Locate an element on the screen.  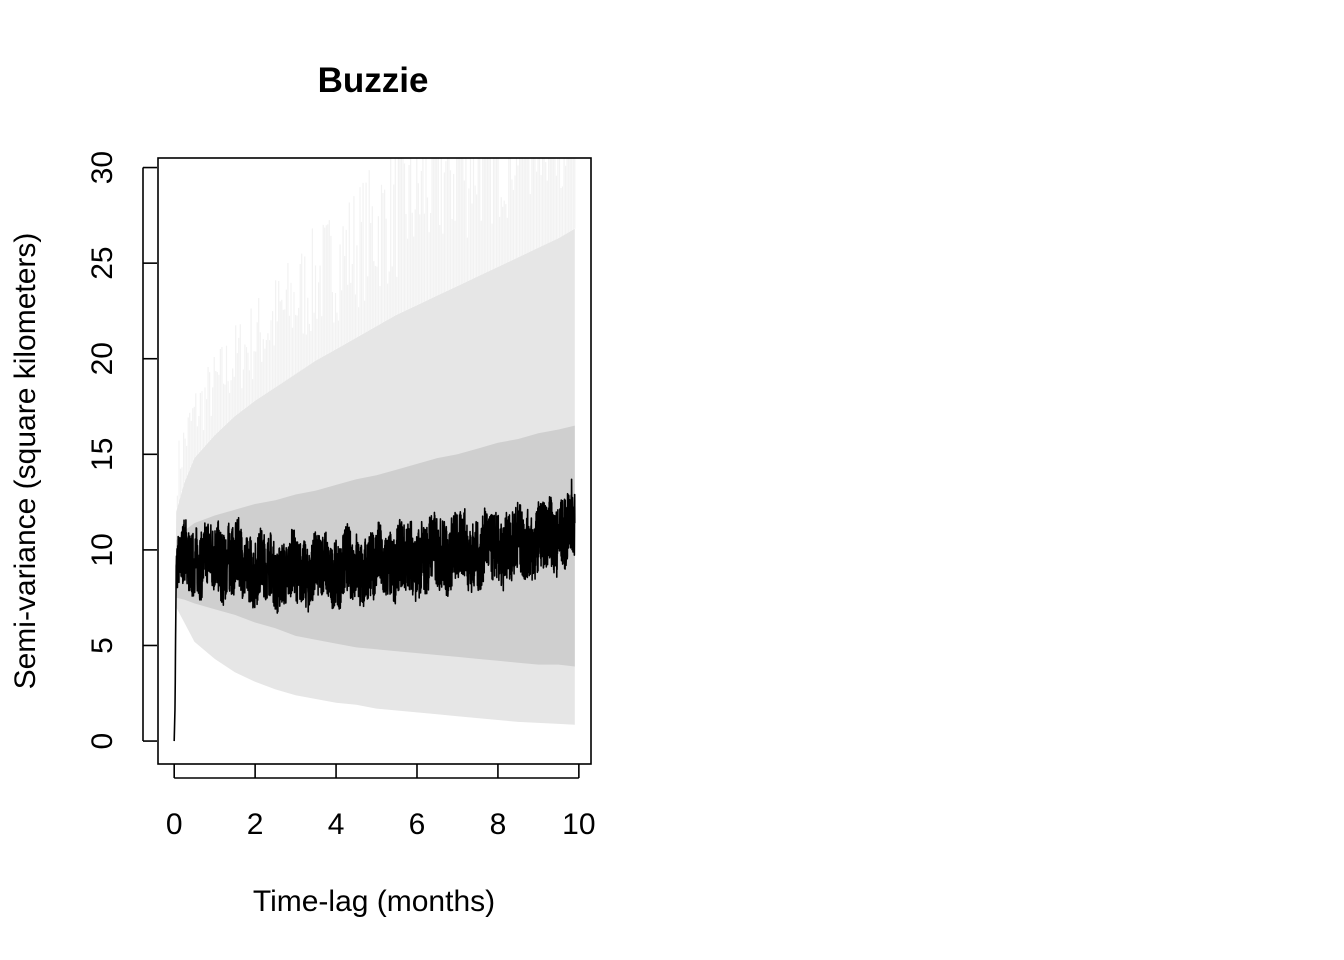
y-tick-label: 20 is located at coordinates (102, 358).